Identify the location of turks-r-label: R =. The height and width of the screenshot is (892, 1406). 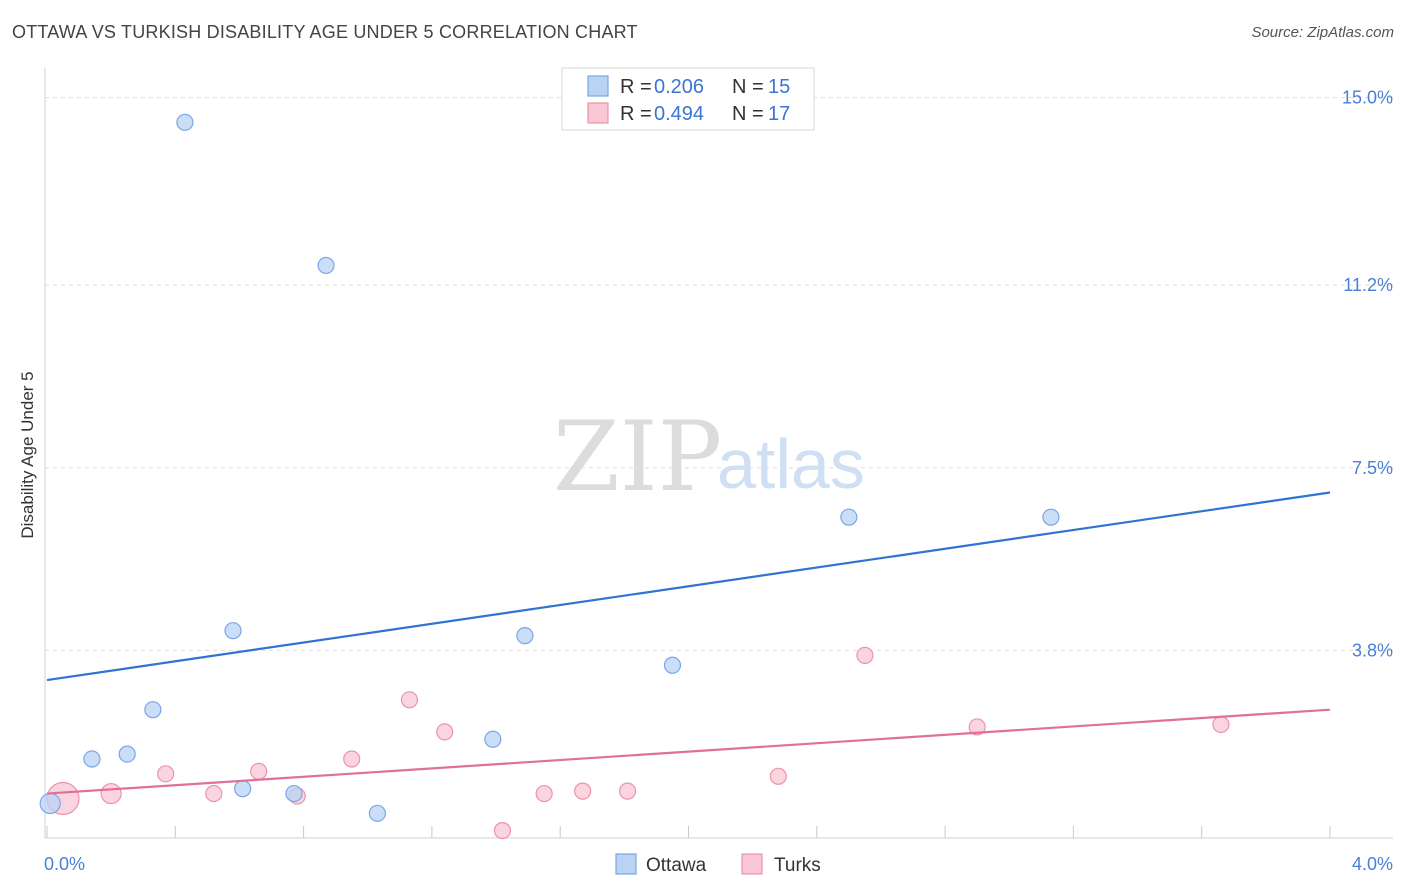
(636, 114).